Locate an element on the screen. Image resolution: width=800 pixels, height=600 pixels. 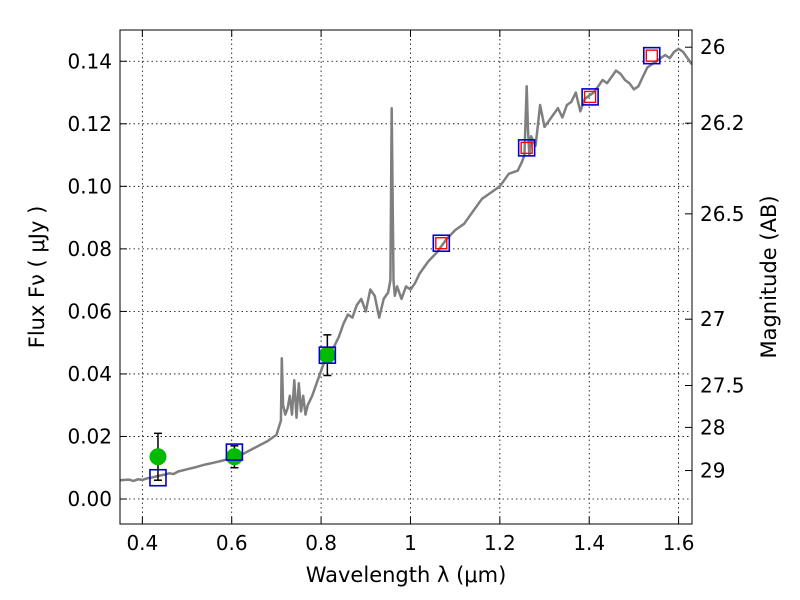
y-tick-label: 0.02 is located at coordinates (89, 436).